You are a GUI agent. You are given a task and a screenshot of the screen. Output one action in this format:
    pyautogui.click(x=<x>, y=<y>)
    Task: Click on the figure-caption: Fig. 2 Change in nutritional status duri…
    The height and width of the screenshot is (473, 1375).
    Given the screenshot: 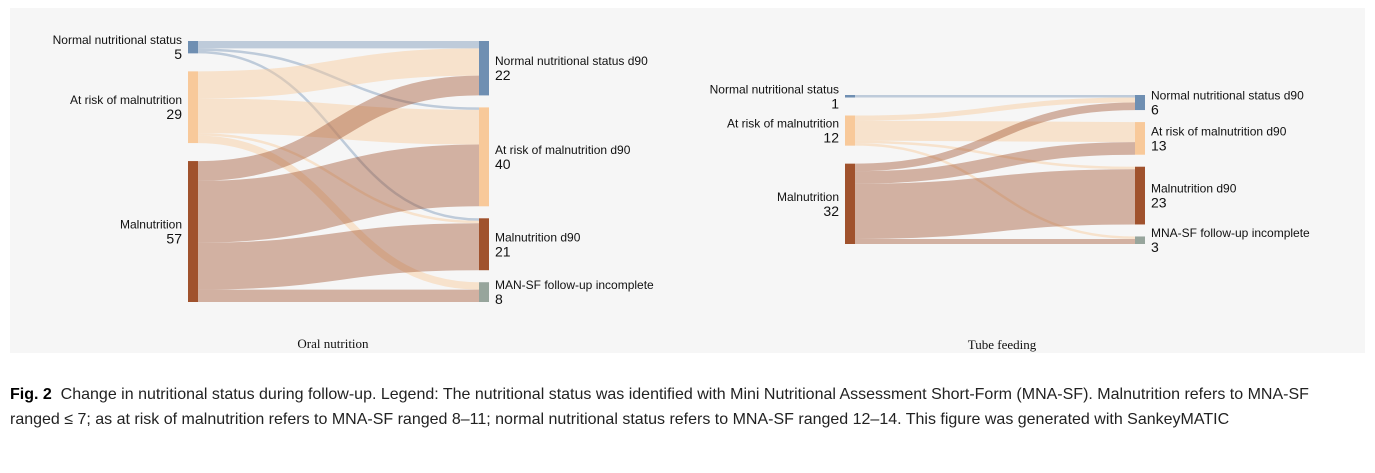 What is the action you would take?
    pyautogui.click(x=685, y=407)
    